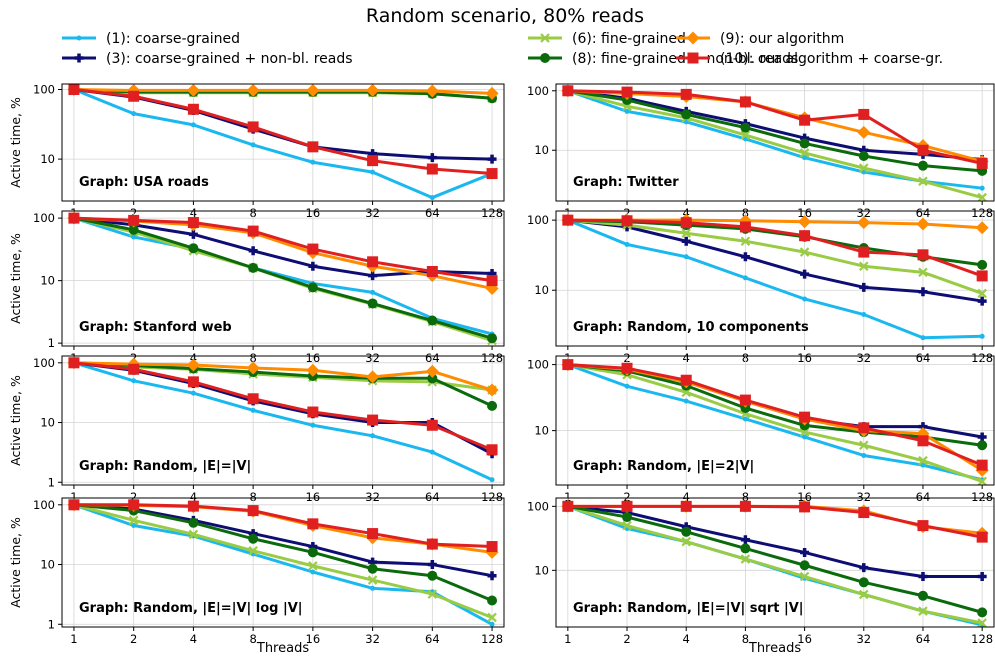  I want to click on plot-frame, so click(775, 562).